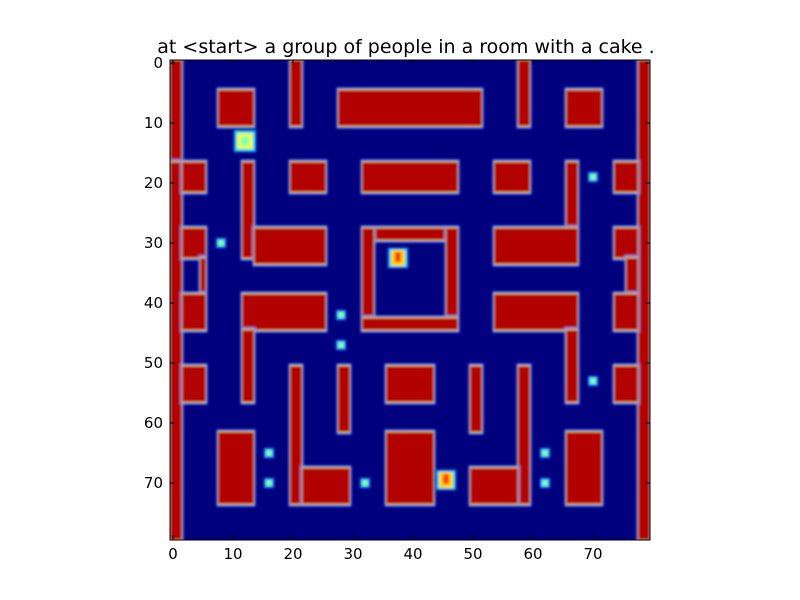 Image resolution: width=800 pixels, height=600 pixels. What do you see at coordinates (472, 554) in the screenshot?
I see `x-tick-label: 50` at bounding box center [472, 554].